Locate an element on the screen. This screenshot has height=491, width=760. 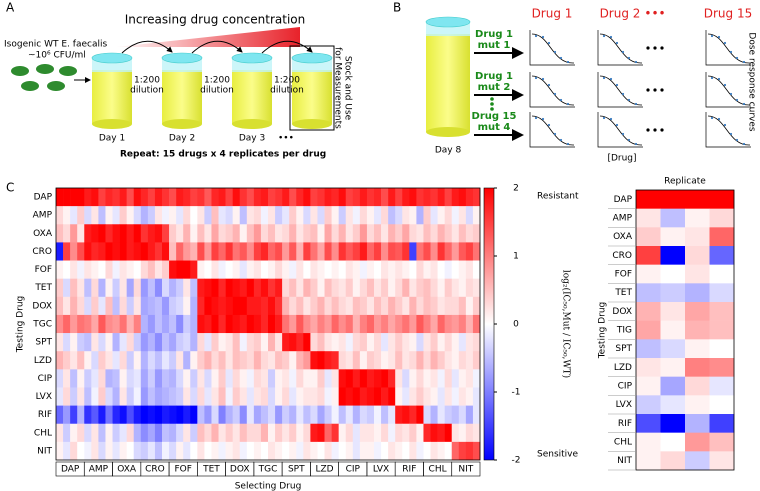
row-label: DOX is located at coordinates (42, 306).